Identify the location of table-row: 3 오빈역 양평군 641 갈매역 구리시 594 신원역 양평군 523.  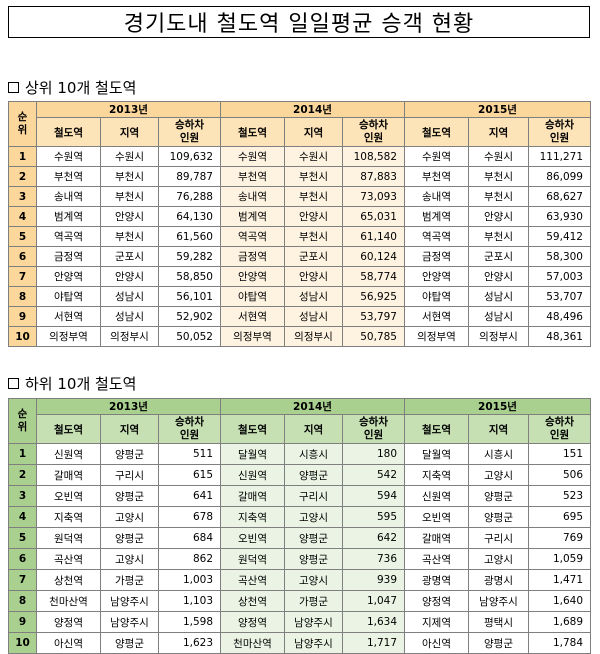
(299, 496).